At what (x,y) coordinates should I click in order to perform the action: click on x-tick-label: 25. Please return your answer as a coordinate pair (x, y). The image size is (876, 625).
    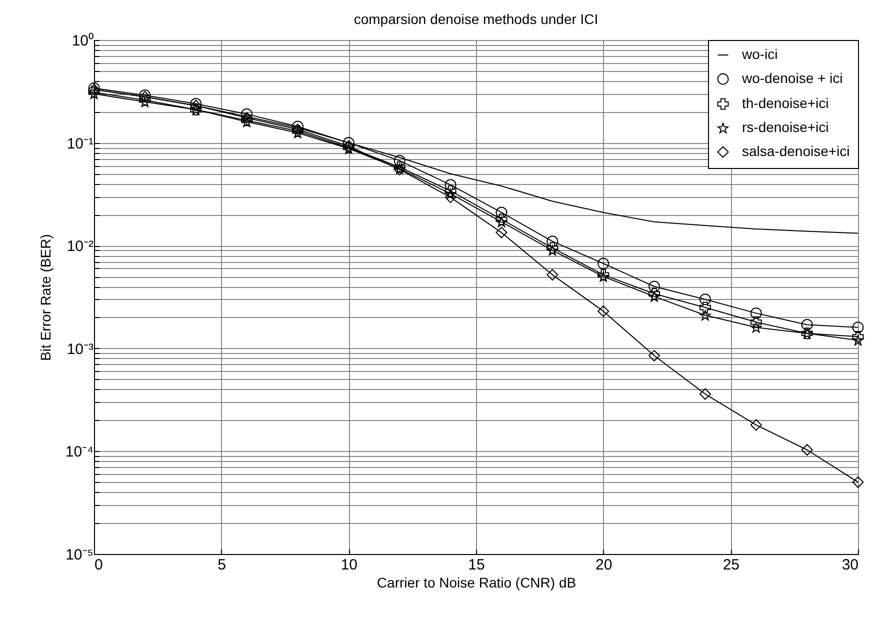
    Looking at the image, I should click on (731, 565).